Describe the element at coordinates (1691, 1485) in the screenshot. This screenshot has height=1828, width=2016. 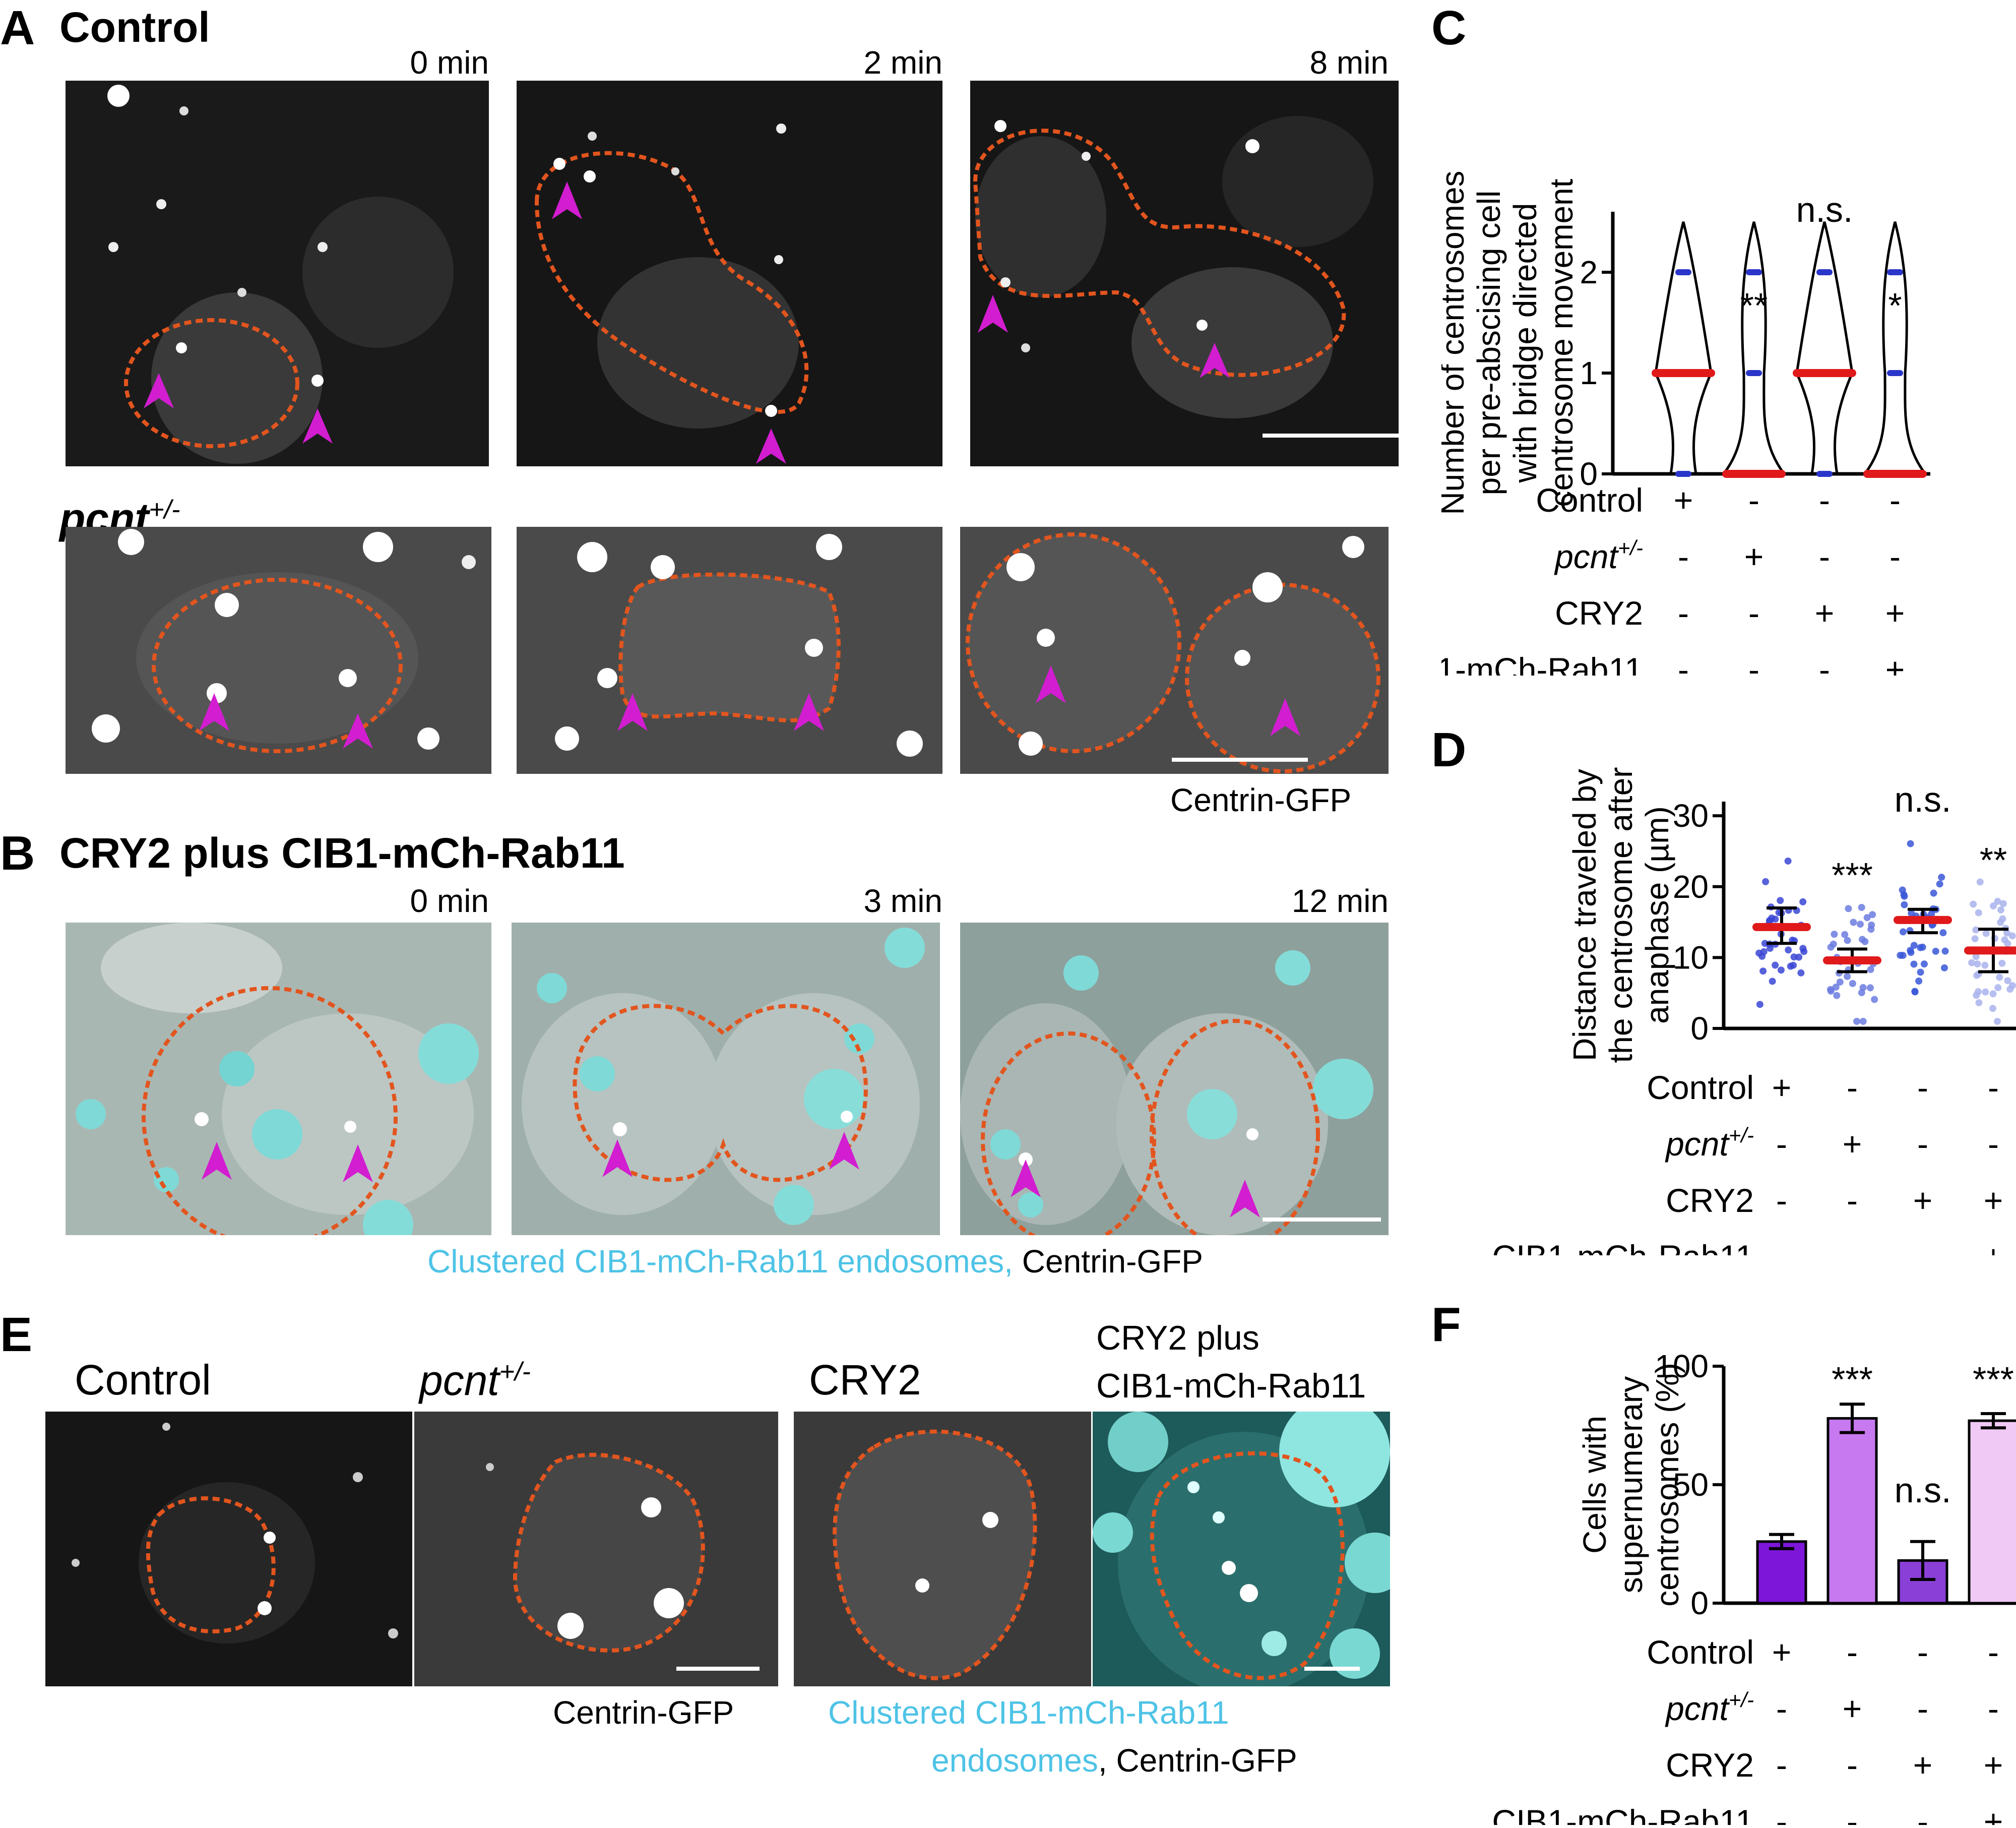
I see `y-tick-label: 50` at that location.